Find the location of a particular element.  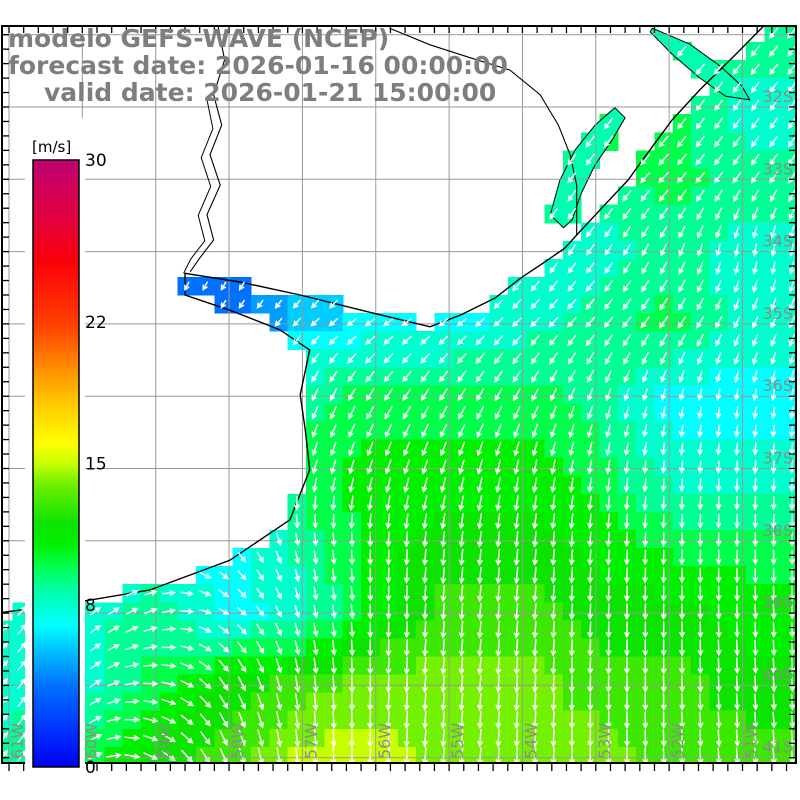

country-border is located at coordinates (483, 131).